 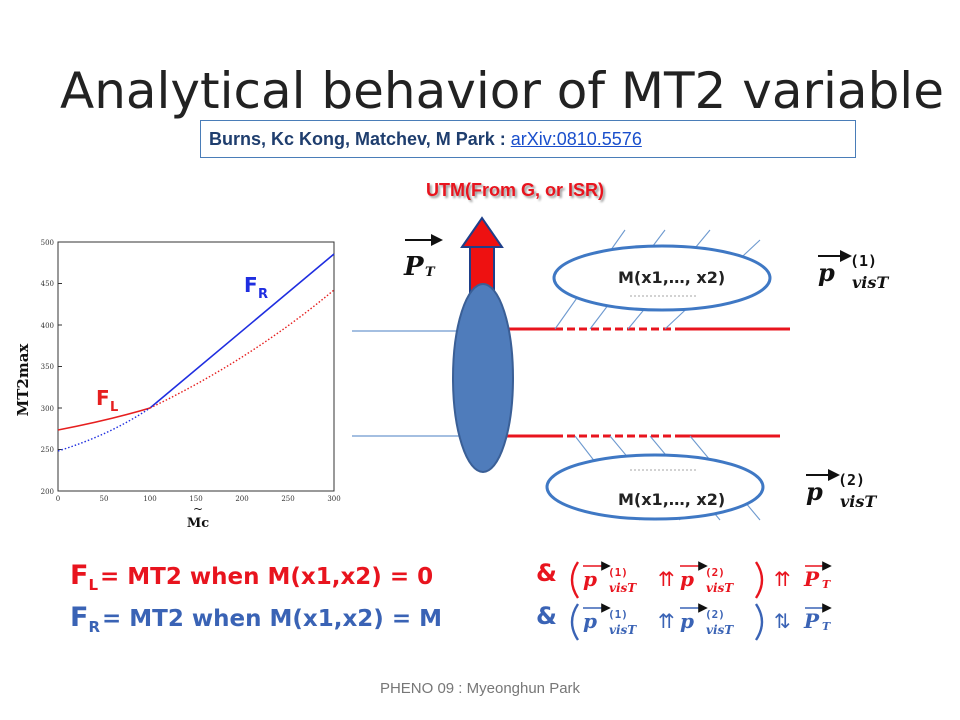 I want to click on fr-curve-solid, so click(x=242, y=331).